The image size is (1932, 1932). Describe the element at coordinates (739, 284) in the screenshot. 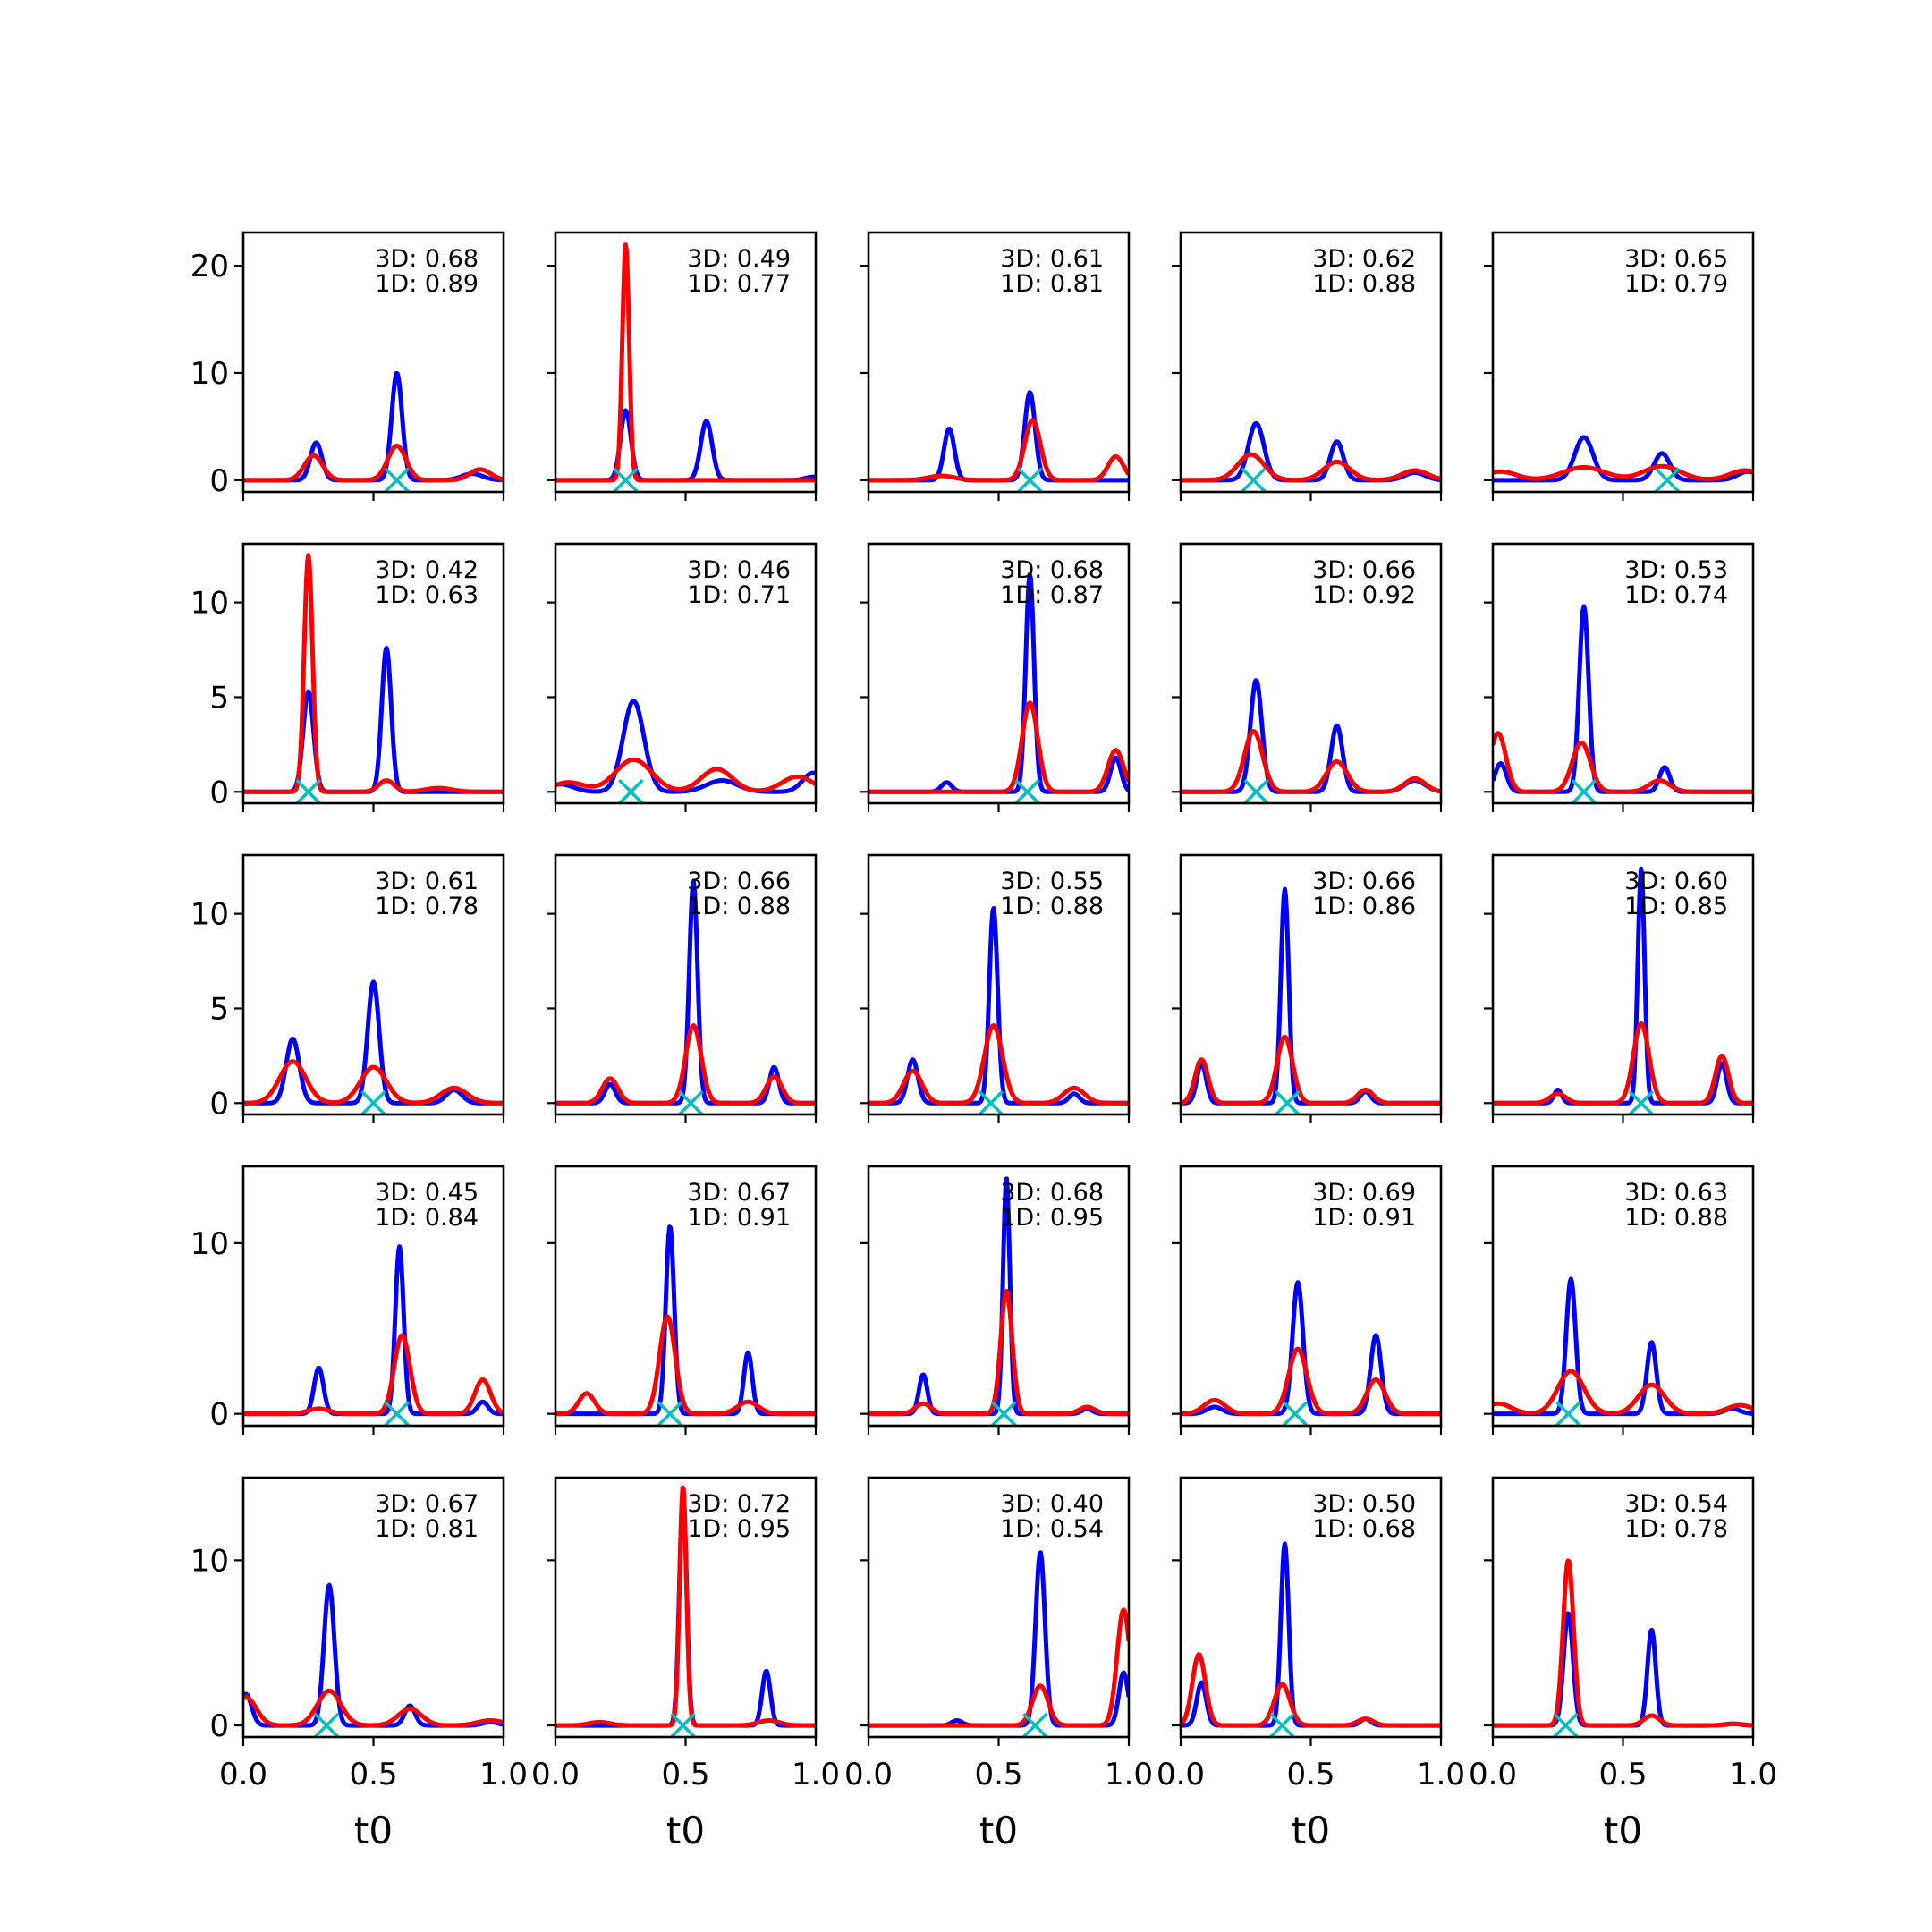

I see `annotation-1d: 1D: 0.77` at that location.